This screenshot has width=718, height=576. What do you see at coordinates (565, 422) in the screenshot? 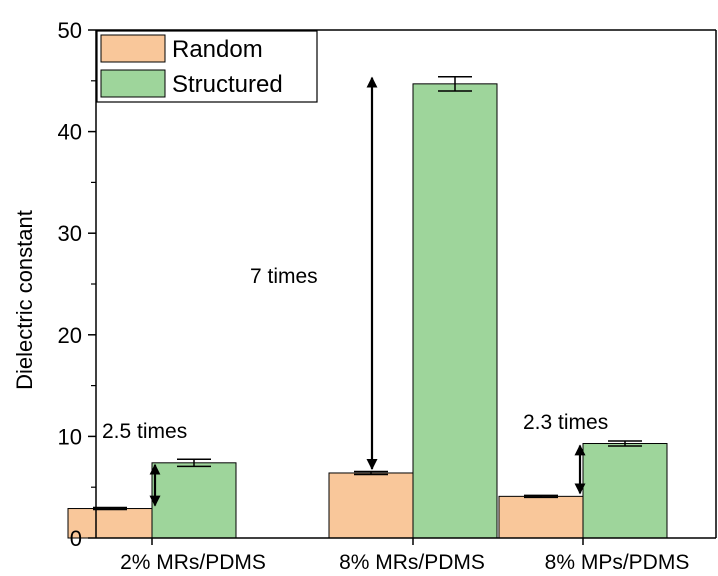
I see `annotation-text-2: 2.3 times` at bounding box center [565, 422].